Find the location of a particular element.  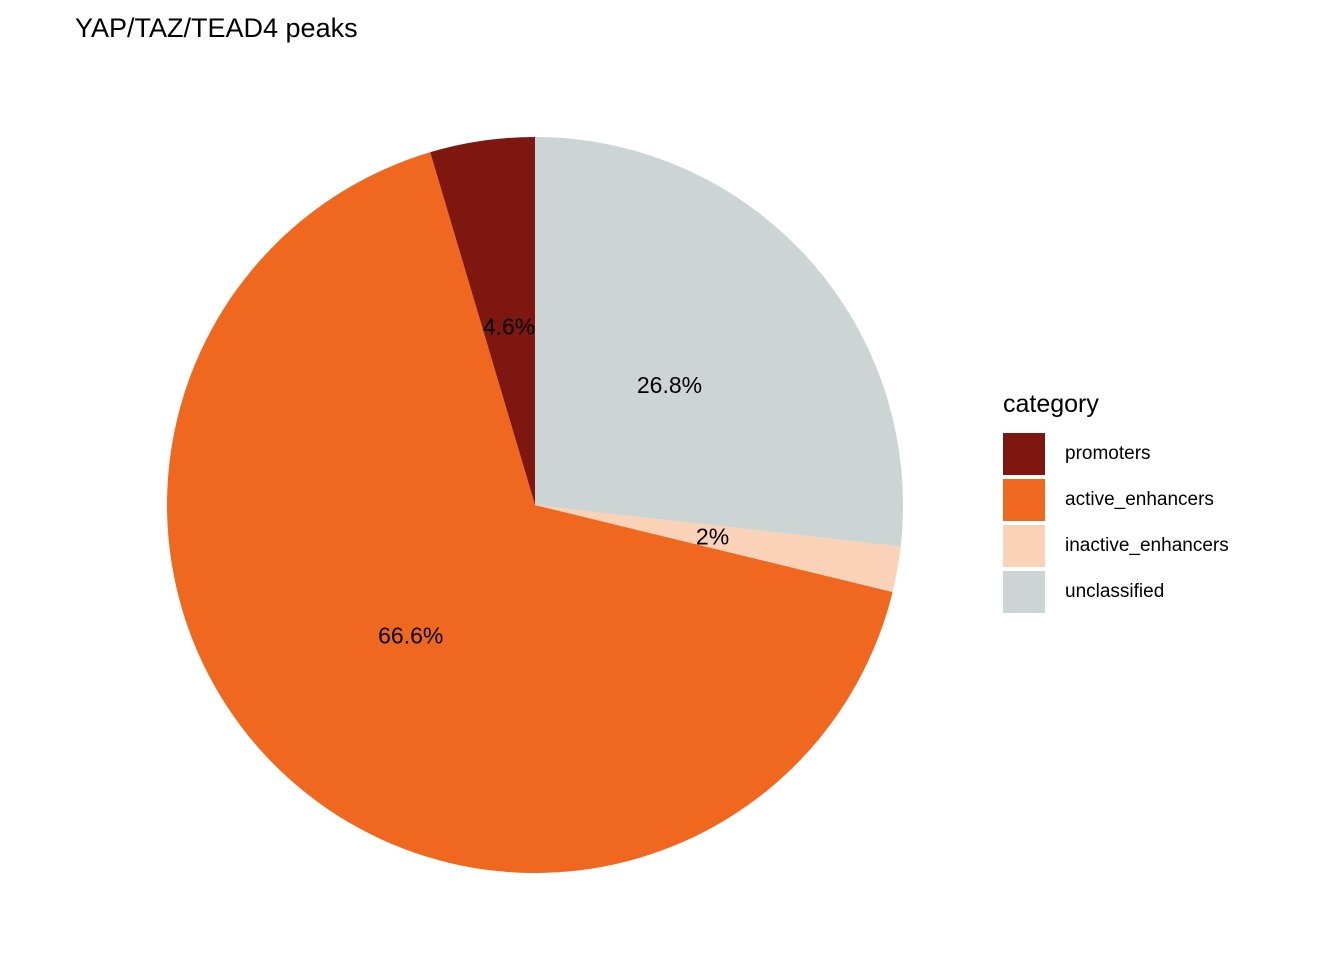

legend-swatch-inactive_enhancers is located at coordinates (1024, 546).